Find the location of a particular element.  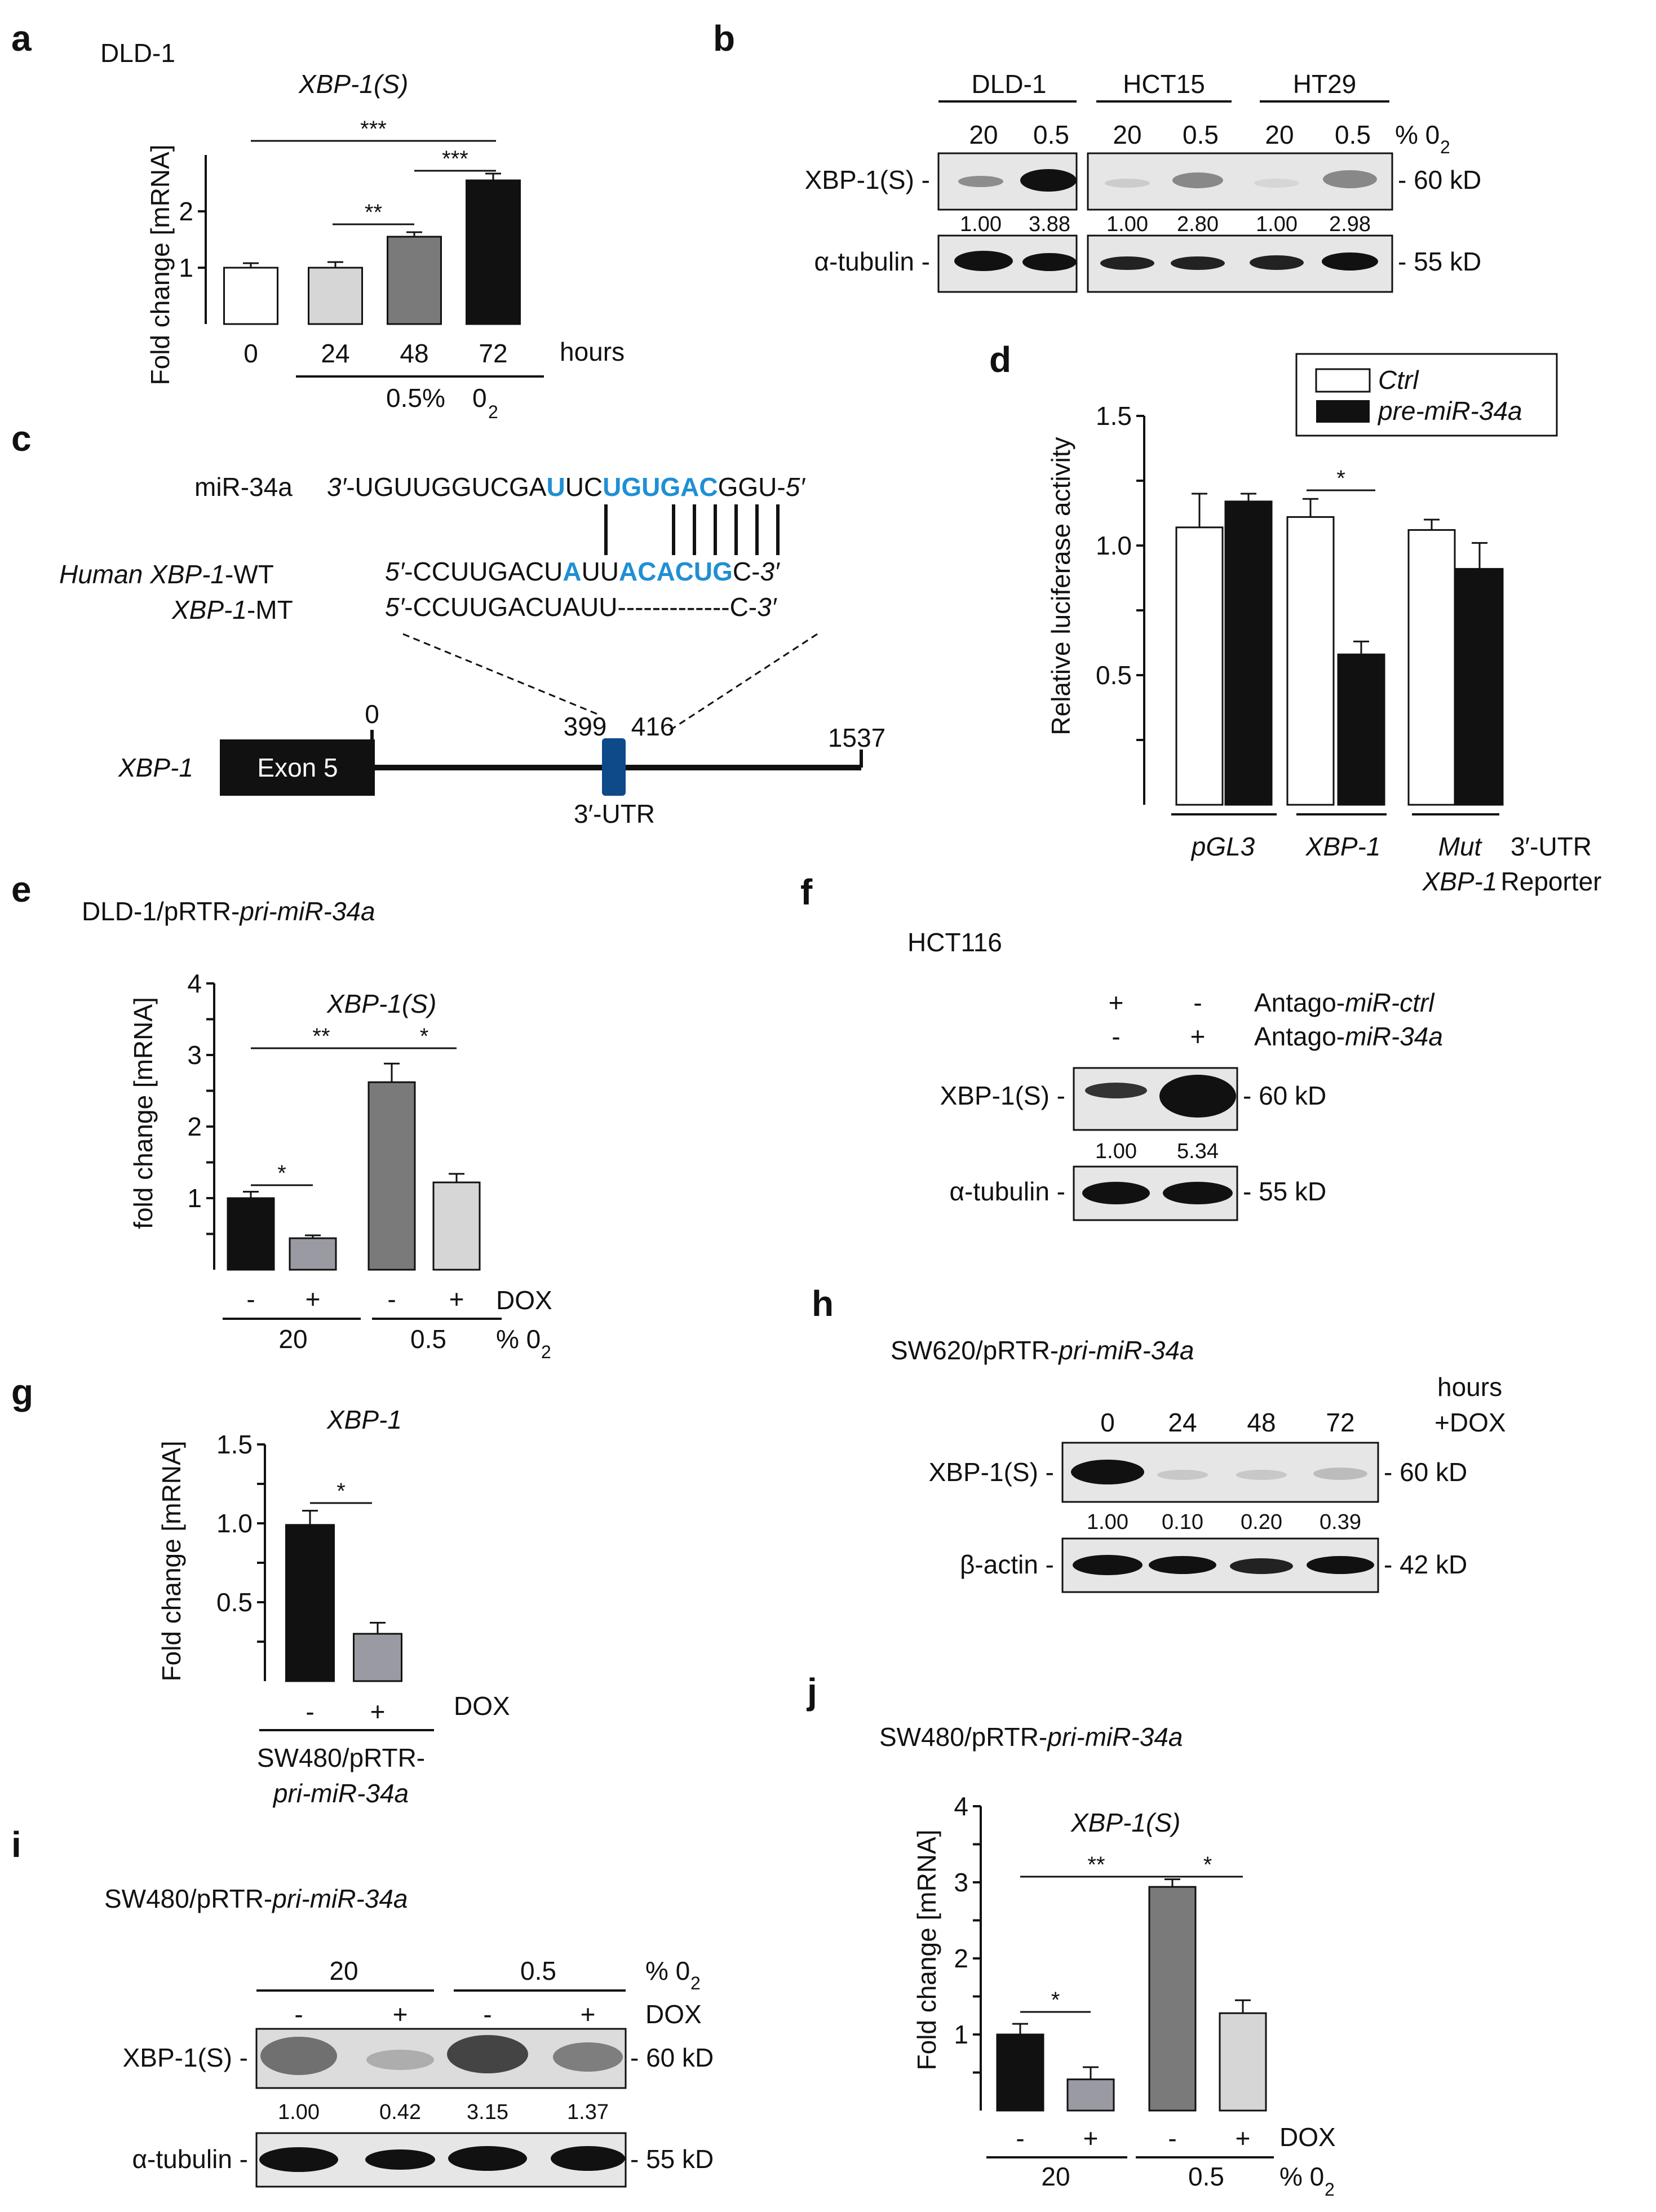

panel-h-quant-2: 0.10 is located at coordinates (1182, 1522).